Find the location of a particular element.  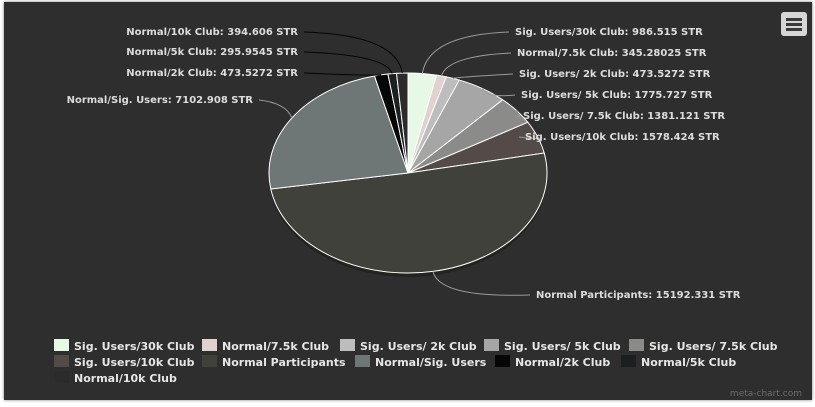

data-label: Sig. Users/ 2k Club: 473.5272 STR is located at coordinates (615, 74).